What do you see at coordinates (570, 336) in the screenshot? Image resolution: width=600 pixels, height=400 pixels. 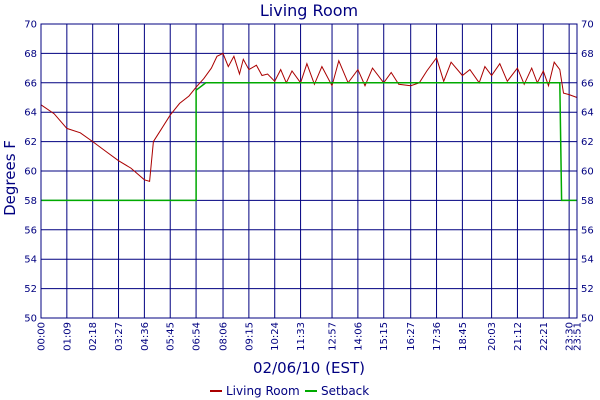 I see `x-tick-label: 23:30` at bounding box center [570, 336].